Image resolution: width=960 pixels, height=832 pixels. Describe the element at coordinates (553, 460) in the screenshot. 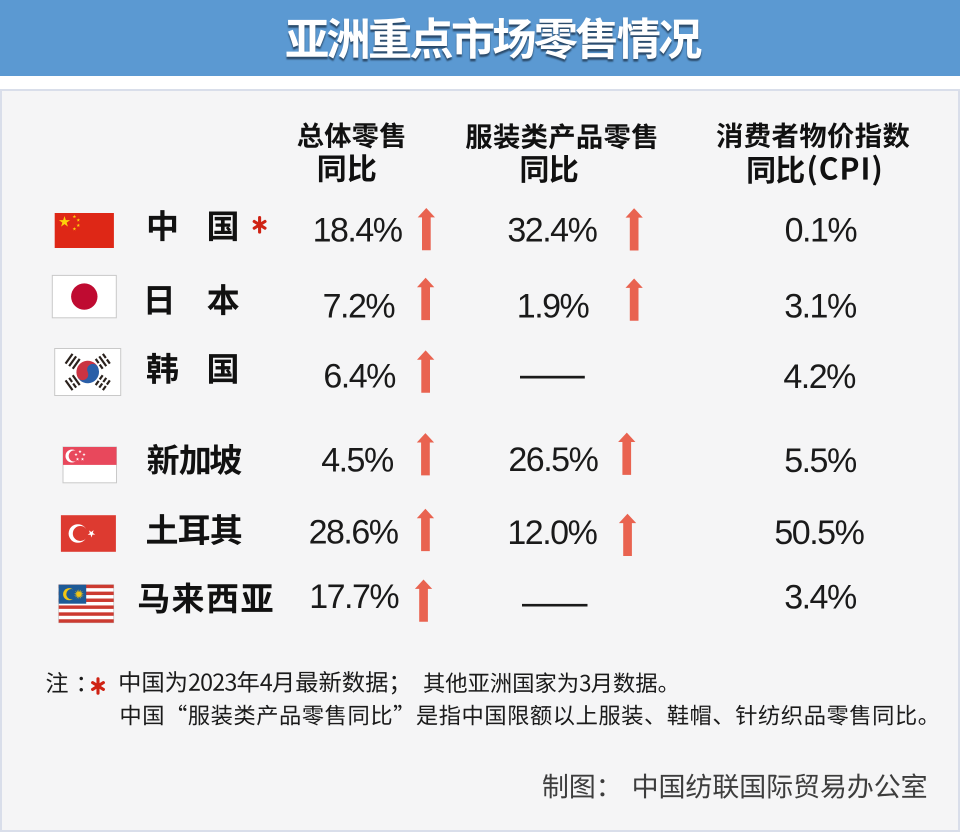

I see `svg-text: 26.5%` at that location.